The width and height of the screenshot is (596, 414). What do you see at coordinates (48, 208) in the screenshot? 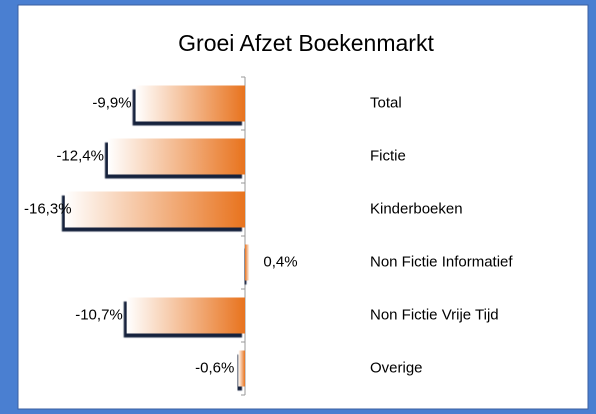
I see `value-label: -16,3%` at bounding box center [48, 208].